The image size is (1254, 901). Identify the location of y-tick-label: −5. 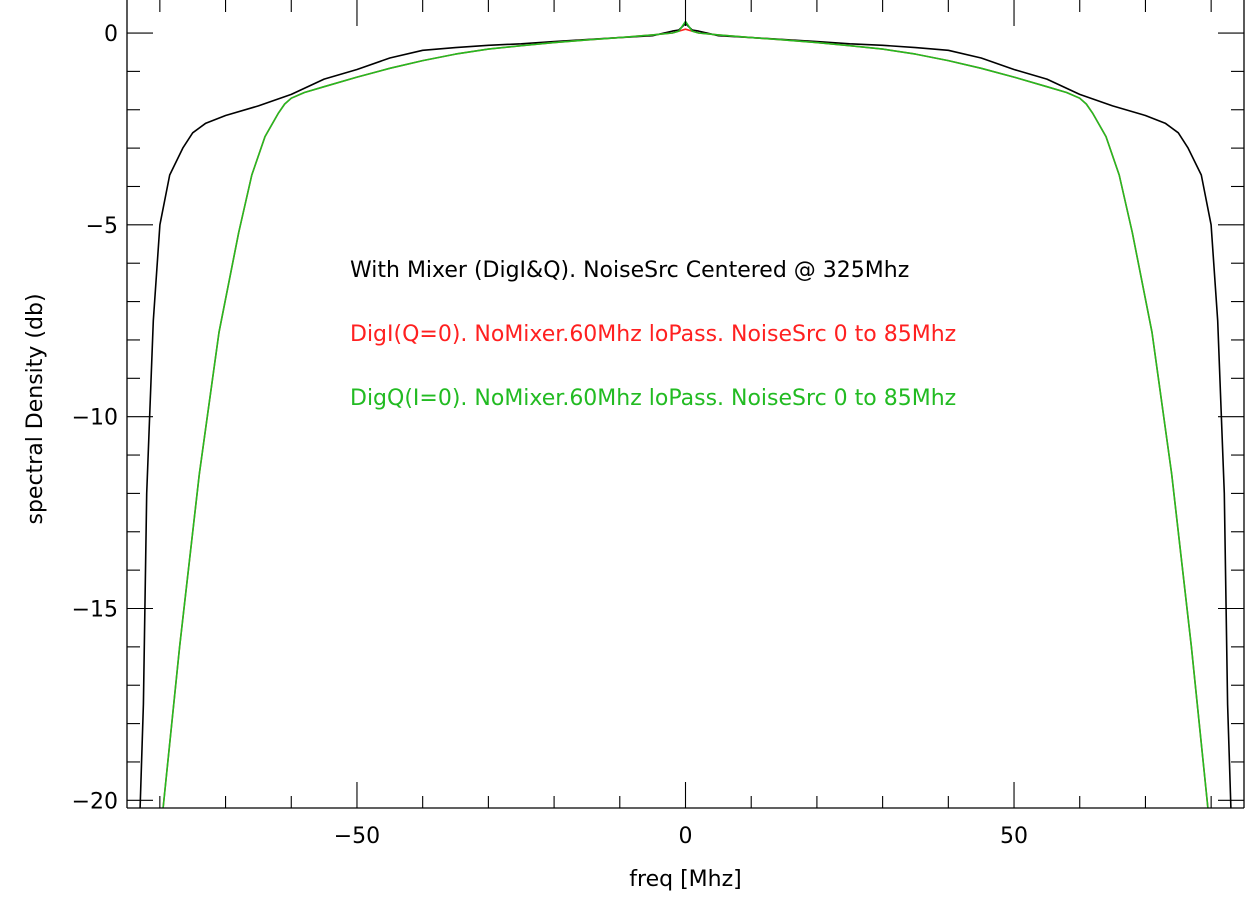
(102, 226).